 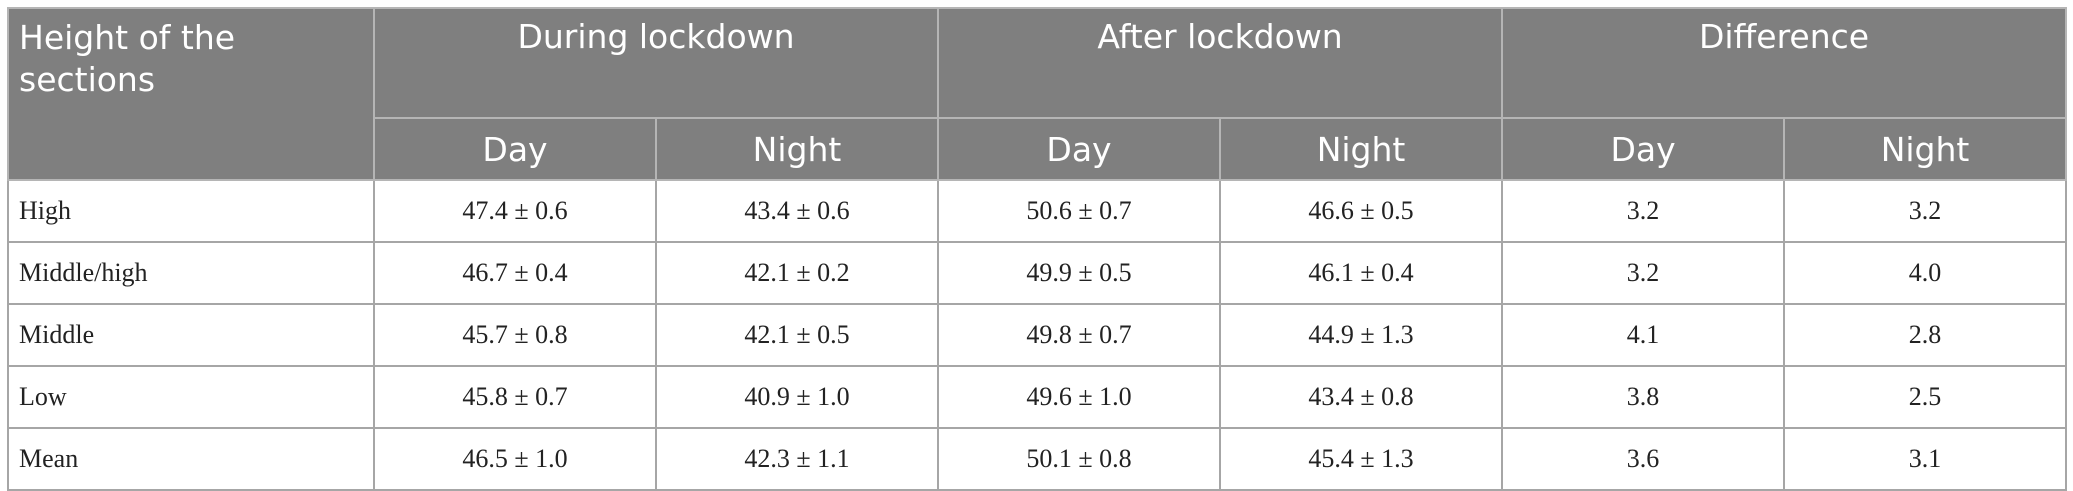 What do you see at coordinates (191, 397) in the screenshot?
I see `row-label: Low` at bounding box center [191, 397].